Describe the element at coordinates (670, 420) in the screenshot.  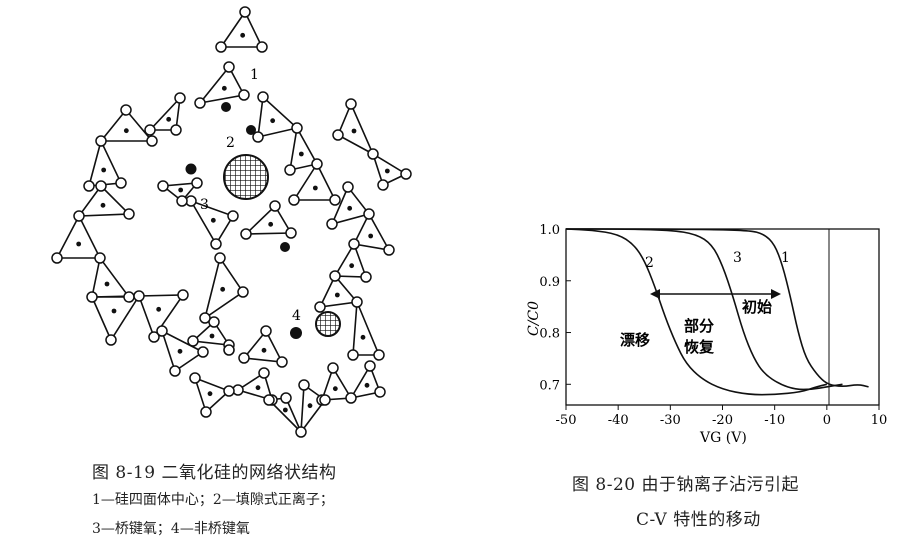
I see `x-tick-label: -30` at that location.